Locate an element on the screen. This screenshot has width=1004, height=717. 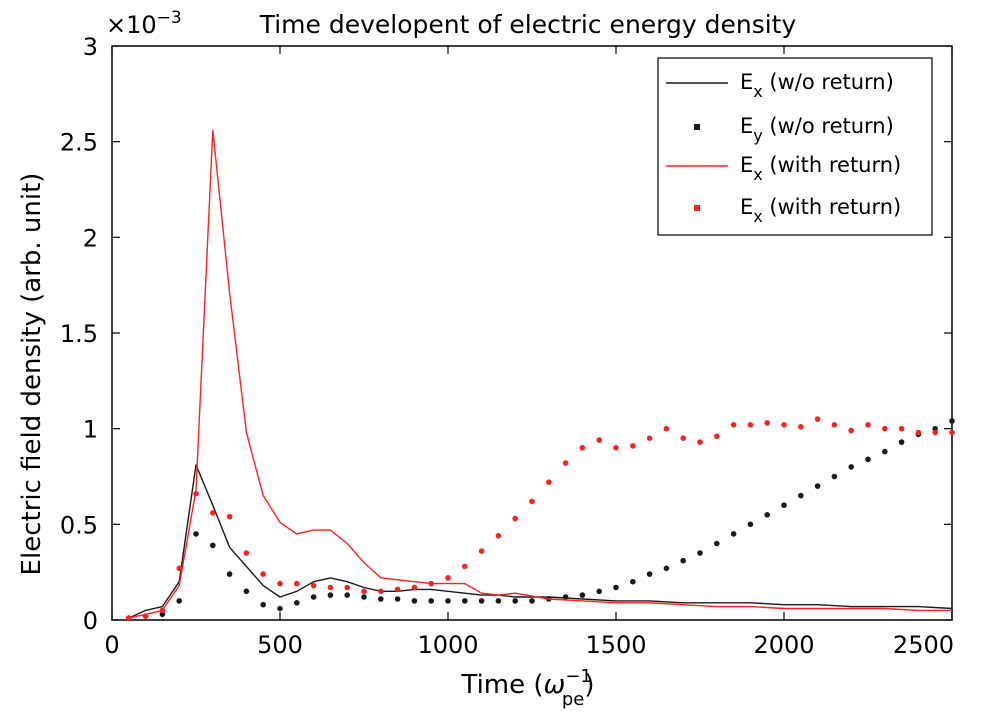
y-tick-labels: 0 0.5 1 1.5 2 2.5 3 is located at coordinates (79, 334).